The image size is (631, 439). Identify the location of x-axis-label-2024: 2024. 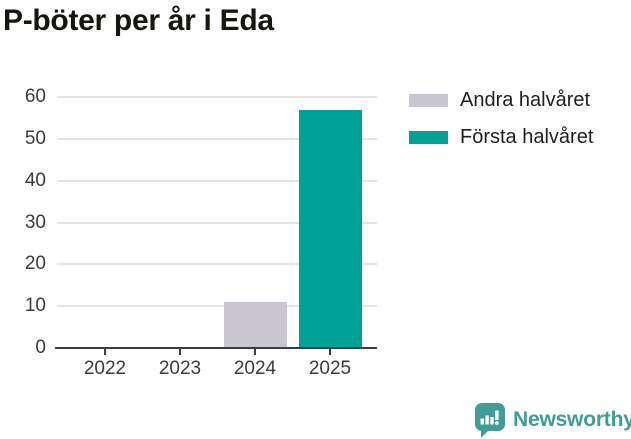
(255, 368).